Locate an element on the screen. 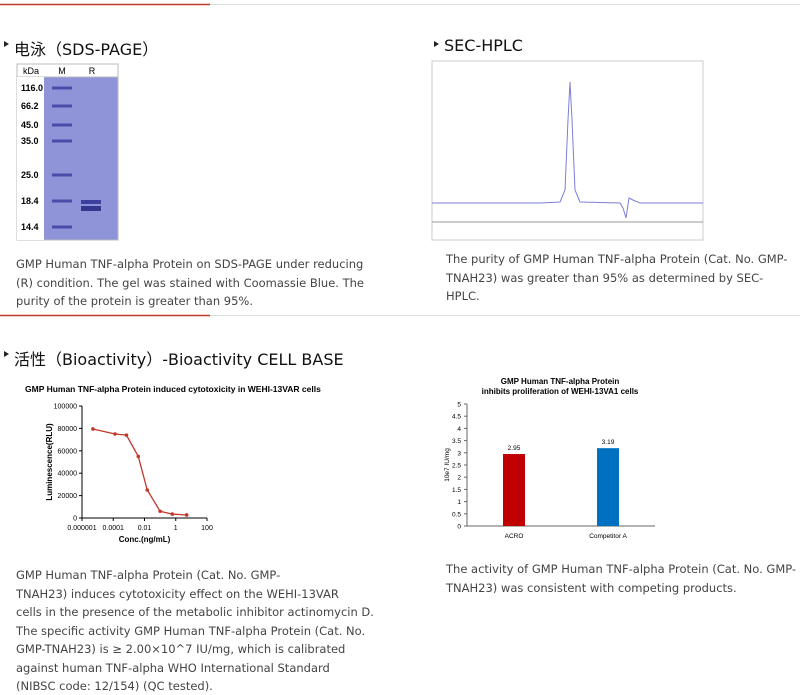 The image size is (800, 695). y-tick-label: 1 is located at coordinates (459, 502).